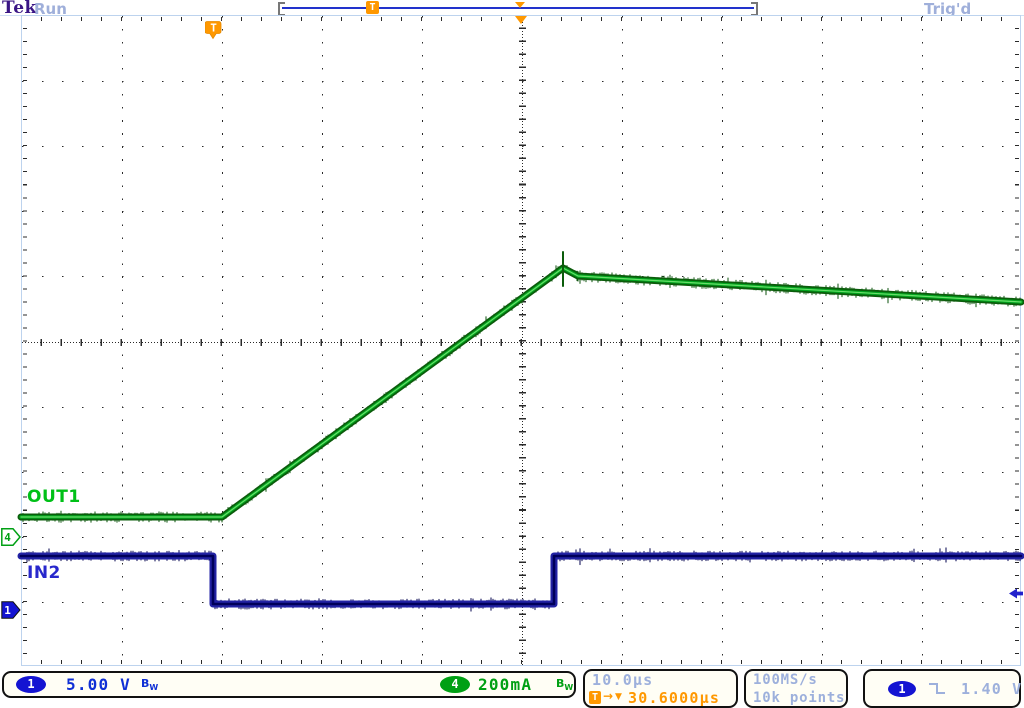 This screenshot has width=1024, height=708. I want to click on trigger-level-arrow-icon, so click(1016, 593).